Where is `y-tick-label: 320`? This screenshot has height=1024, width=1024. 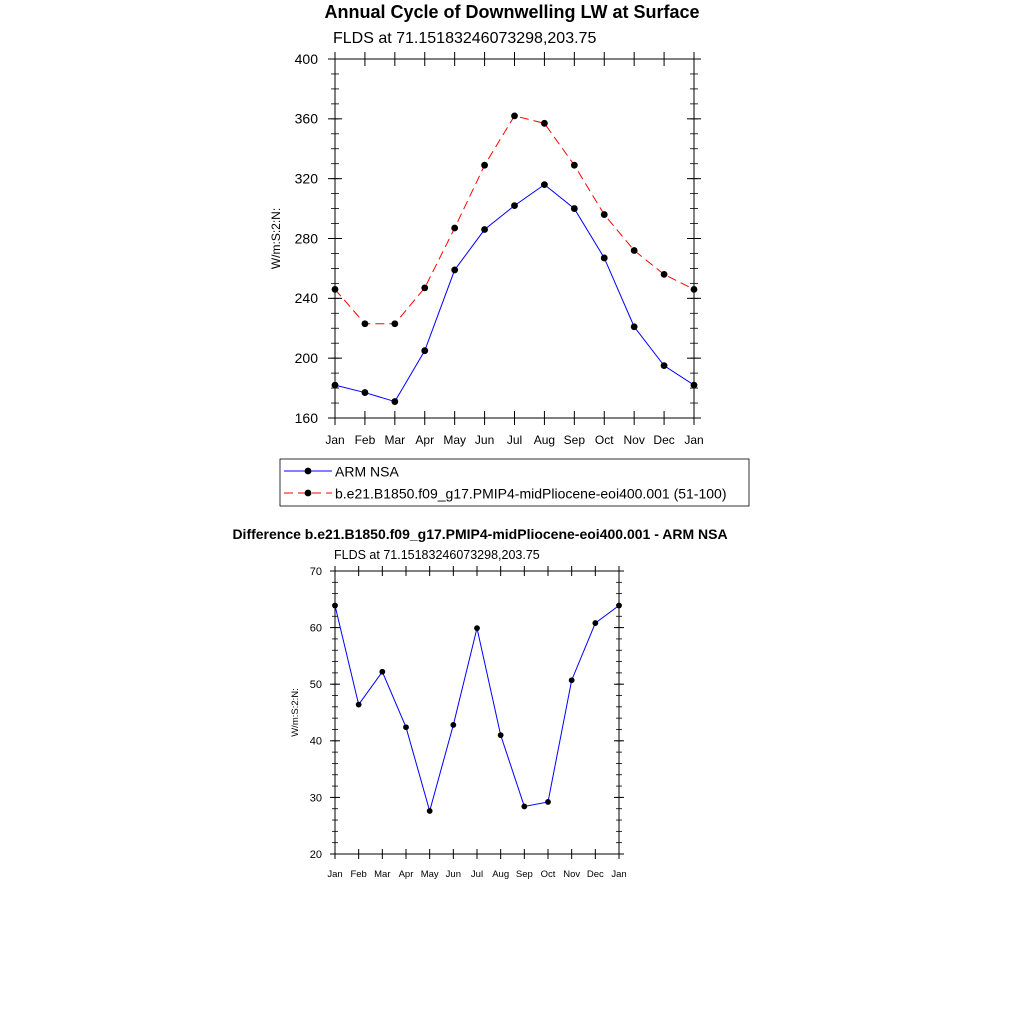
y-tick-label: 320 is located at coordinates (307, 179).